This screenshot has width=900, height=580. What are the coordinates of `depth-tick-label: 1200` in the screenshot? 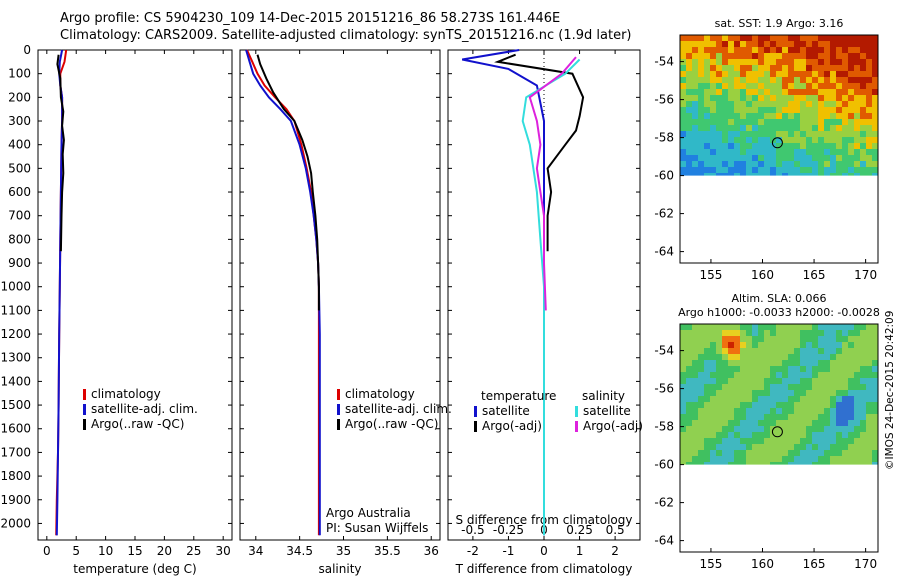 It's located at (15, 334).